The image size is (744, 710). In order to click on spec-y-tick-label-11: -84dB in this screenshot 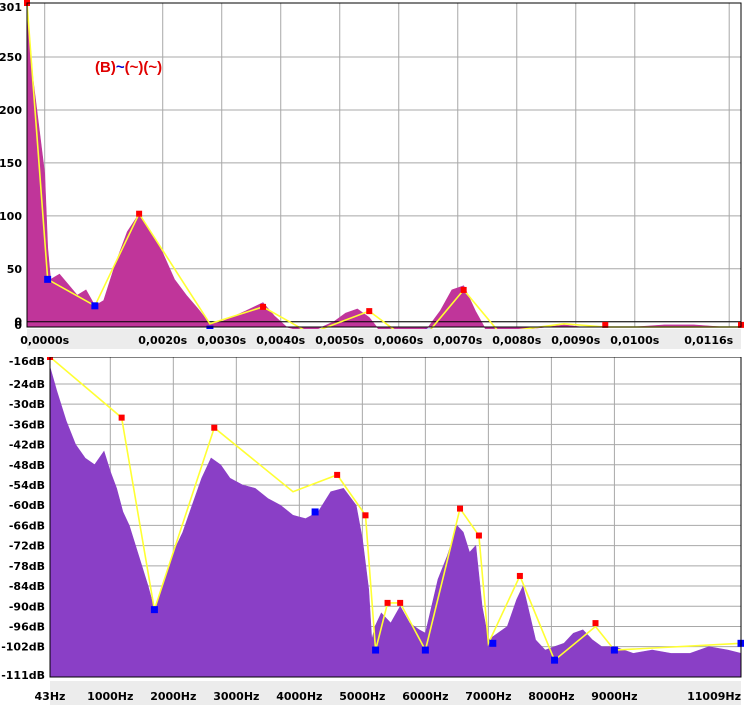, I will do `click(27, 586)`.